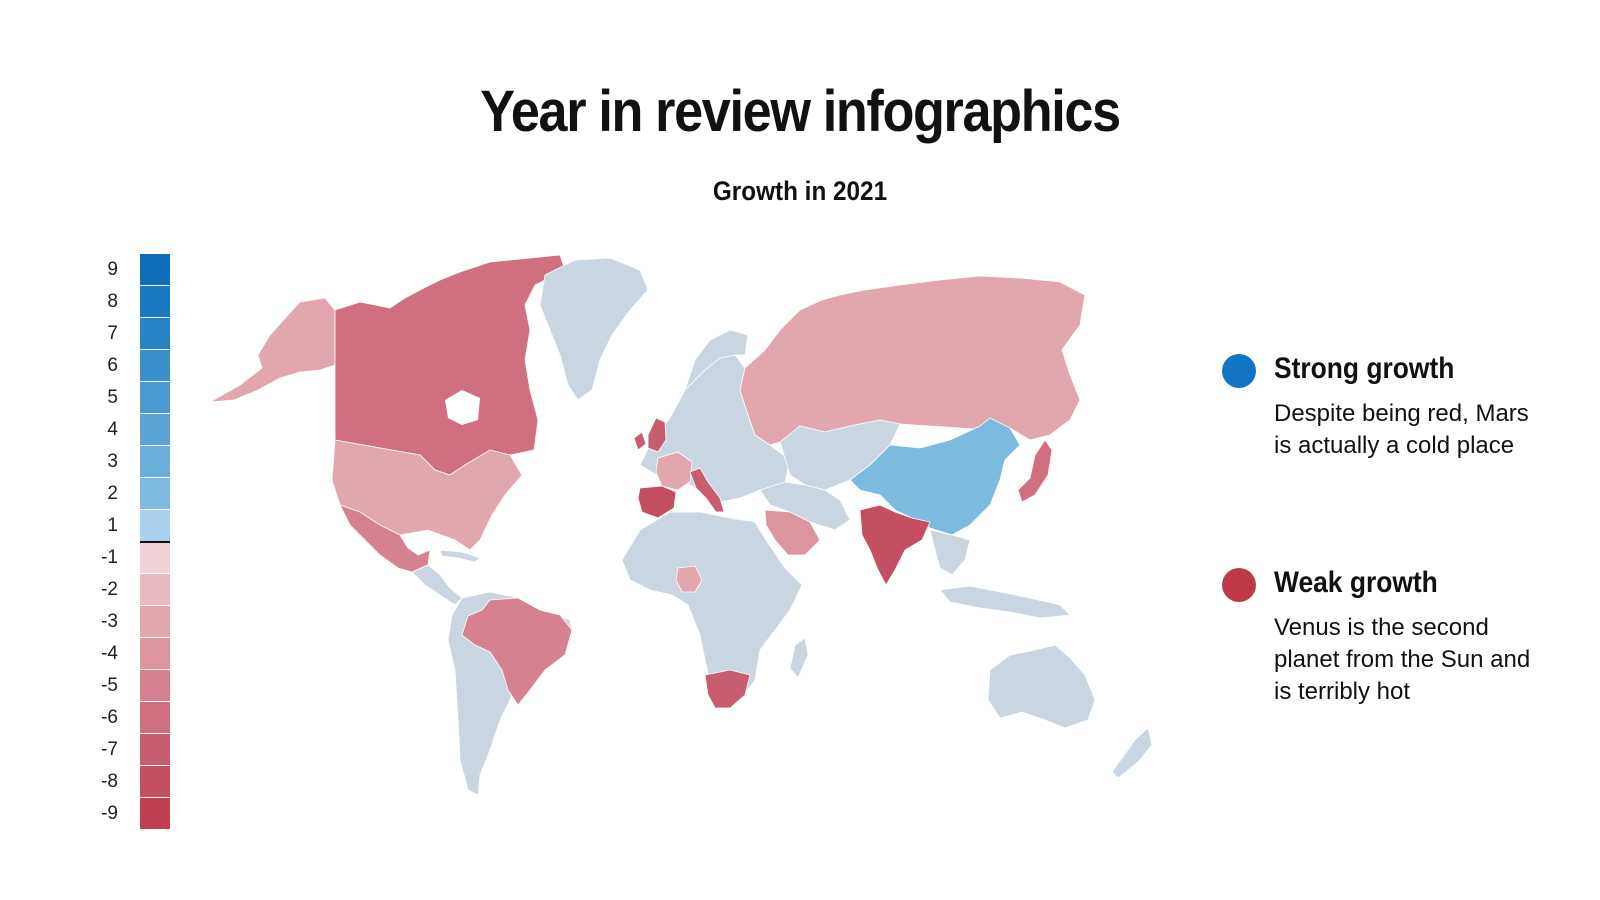 The image size is (1600, 900). I want to click on region-southeast-asia, so click(950, 552).